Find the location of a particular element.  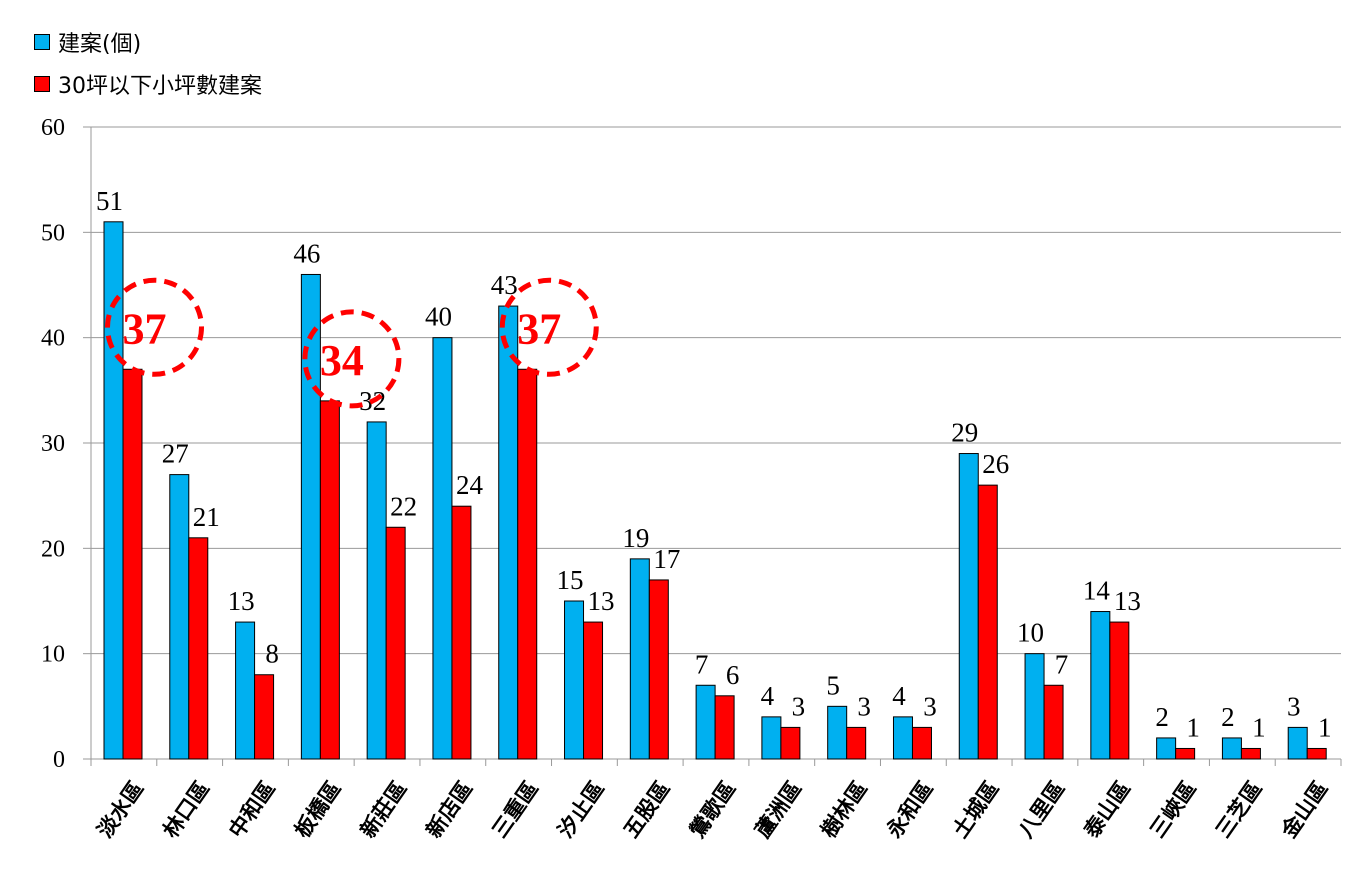

x-tick-label: 中和區 is located at coordinates (252, 809).